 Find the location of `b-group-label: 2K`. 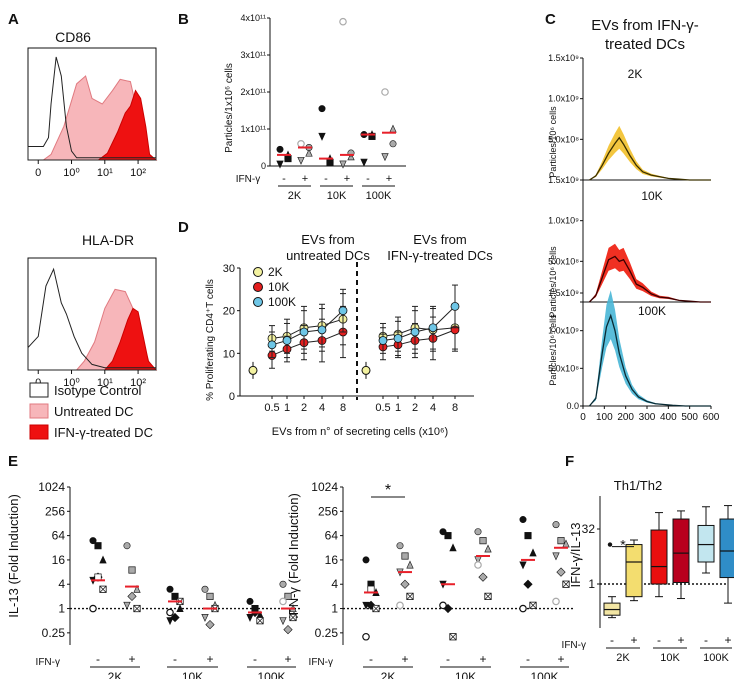

b-group-label: 2K is located at coordinates (295, 196).